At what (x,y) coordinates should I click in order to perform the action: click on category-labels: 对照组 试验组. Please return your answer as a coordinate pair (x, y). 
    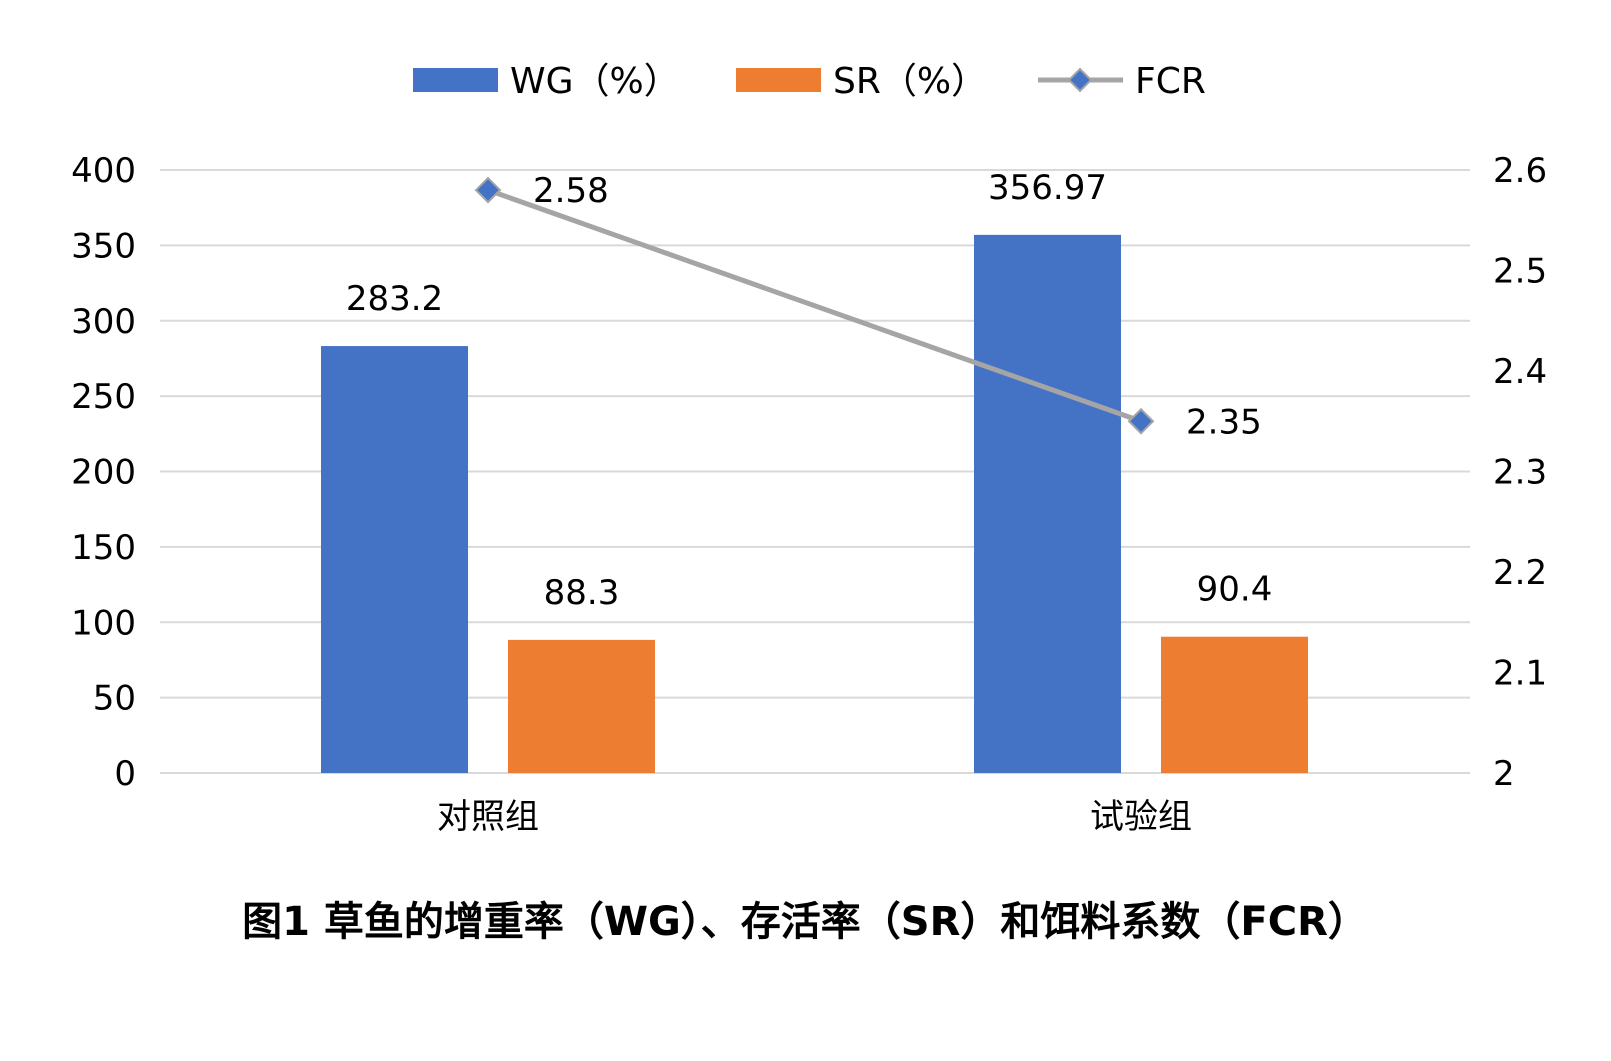
    Looking at the image, I should click on (814, 817).